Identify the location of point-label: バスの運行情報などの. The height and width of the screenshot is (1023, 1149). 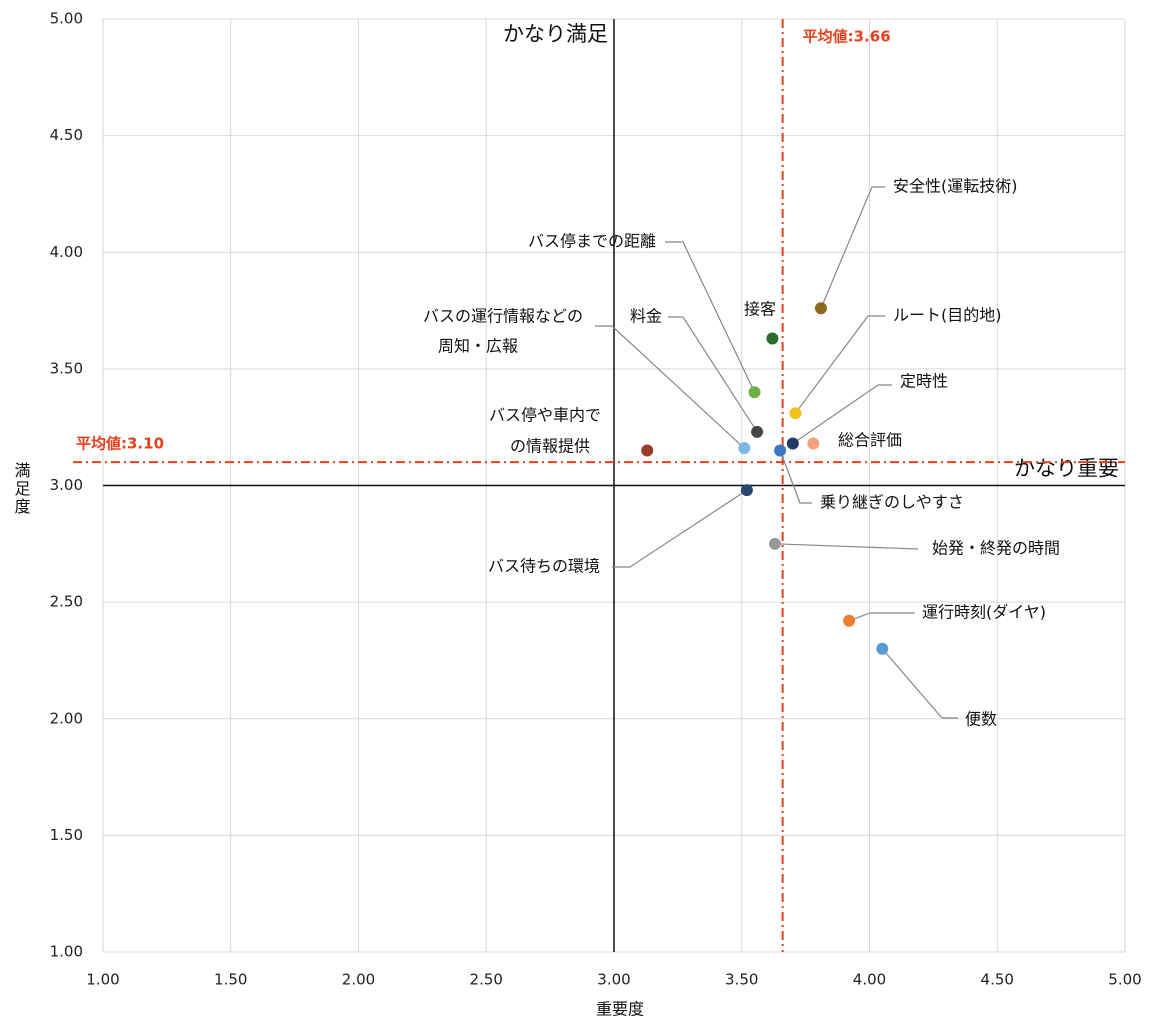
(503, 316).